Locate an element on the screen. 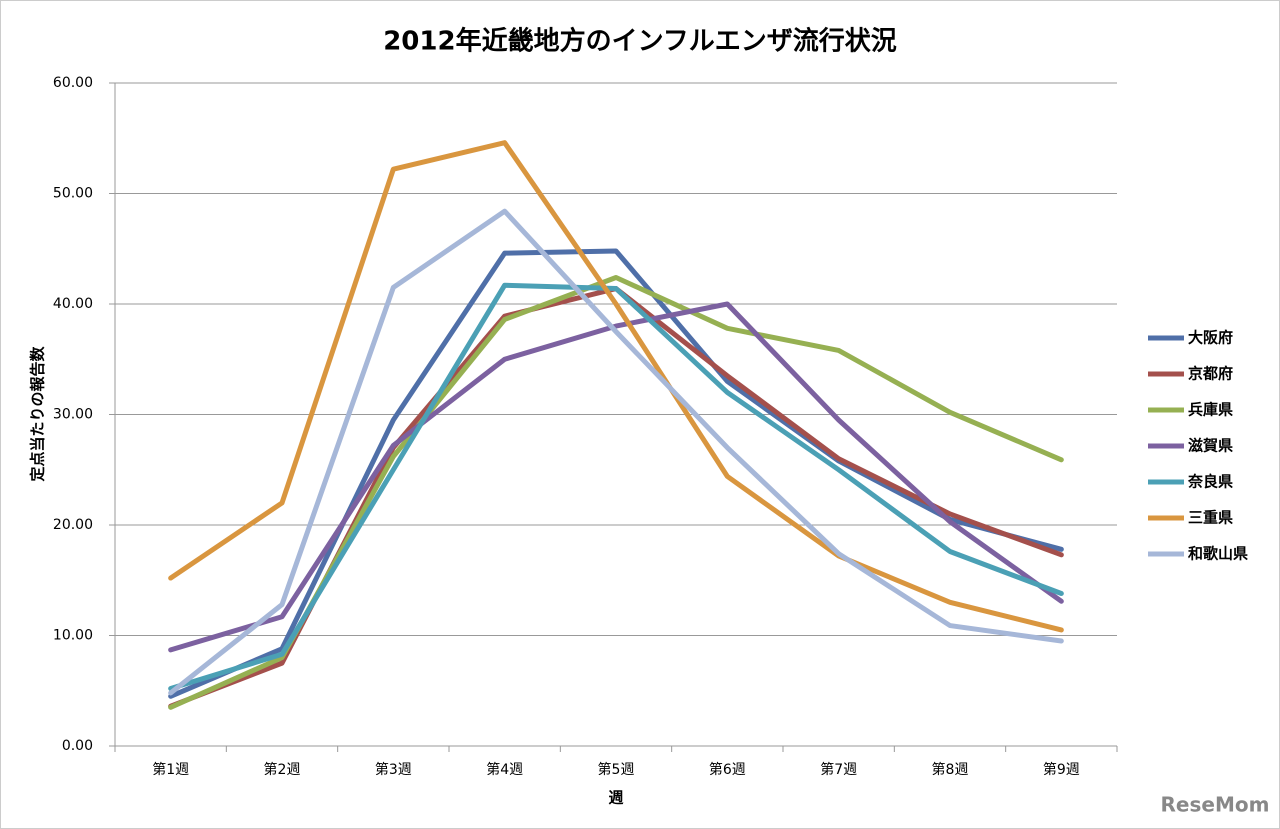 The image size is (1280, 829). x-tick-label: 第2週 is located at coordinates (282, 769).